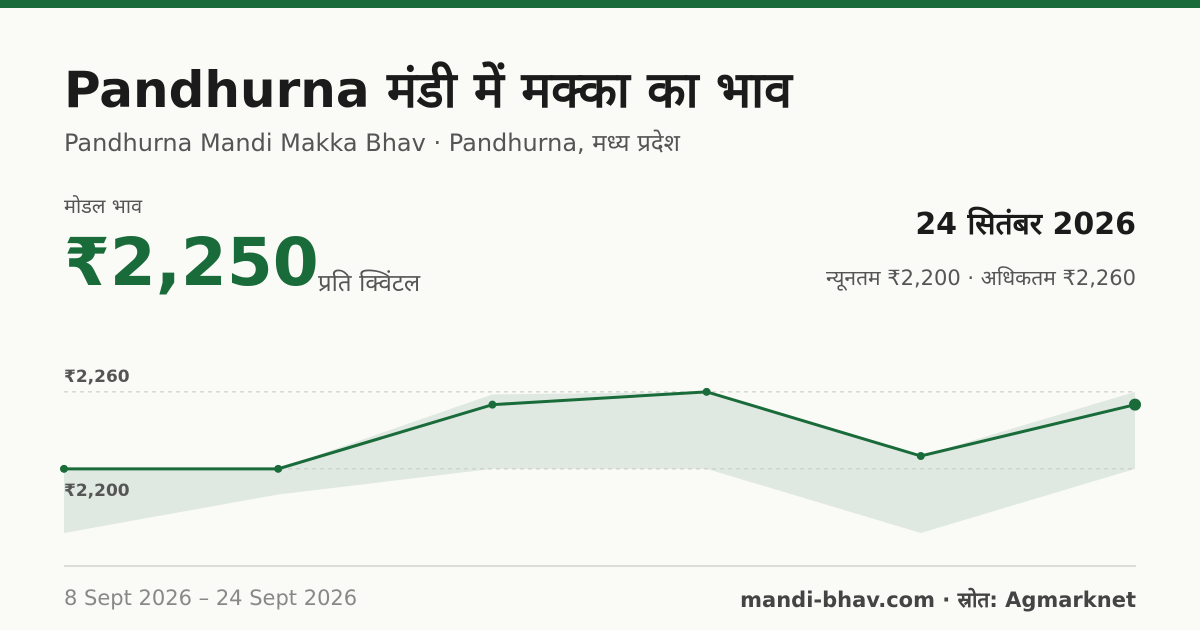  Describe the element at coordinates (600, 4) in the screenshot. I see `top-bar` at that location.